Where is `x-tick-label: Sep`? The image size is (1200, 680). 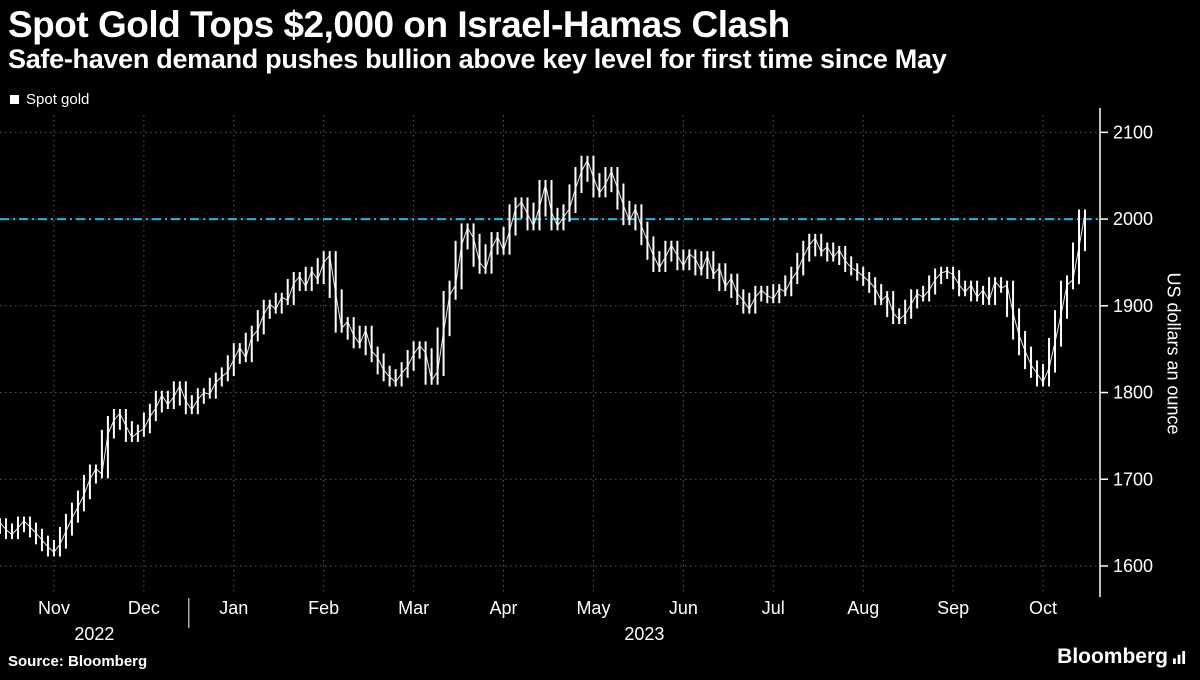 x-tick-label: Sep is located at coordinates (953, 608).